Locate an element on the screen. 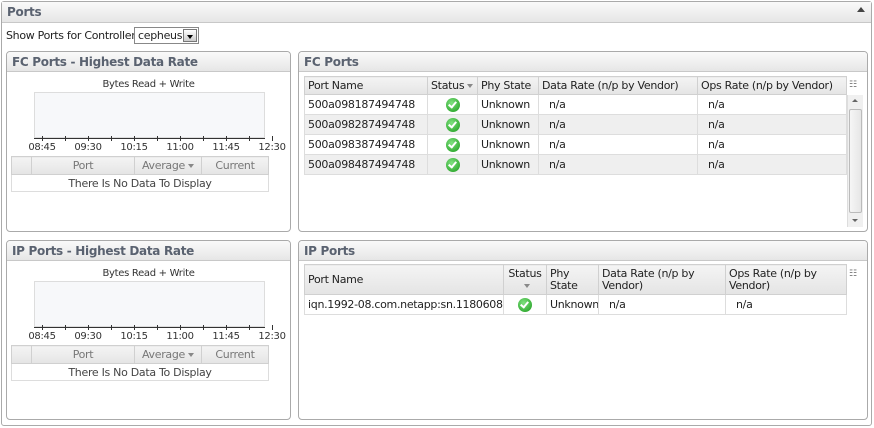 The height and width of the screenshot is (428, 874). table-row: 500a098287494748 Unknown n/a n/a is located at coordinates (575, 124).